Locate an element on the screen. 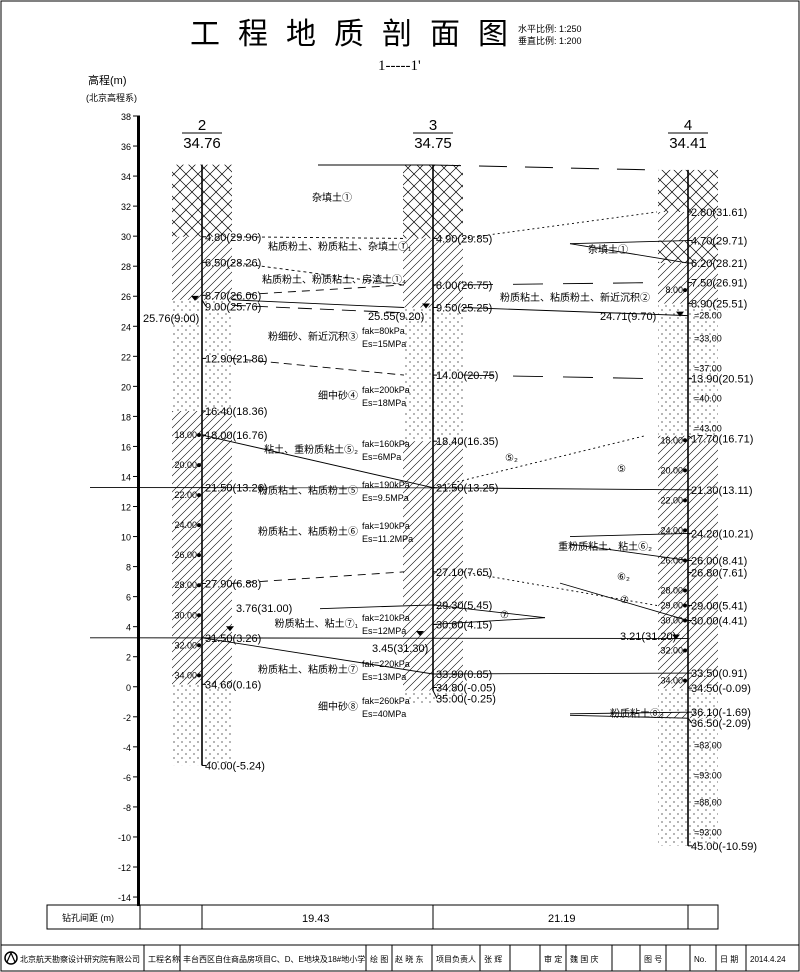 This screenshot has width=800, height=972. compression-modulus: Es=40MPa is located at coordinates (384, 714).